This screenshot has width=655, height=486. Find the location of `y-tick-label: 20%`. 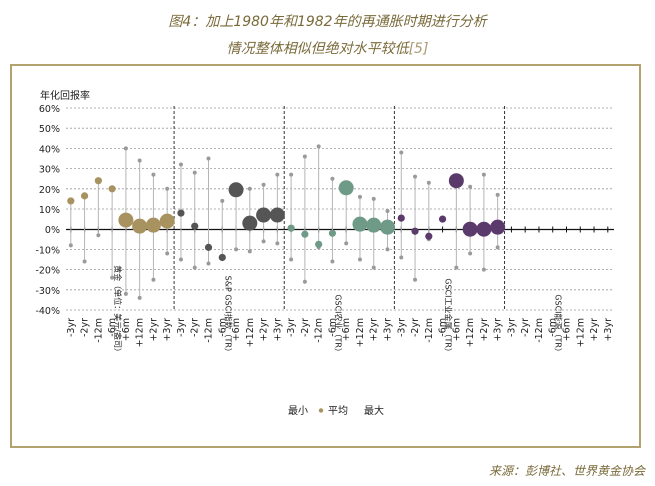

y-tick-label: 20% is located at coordinates (49, 190).